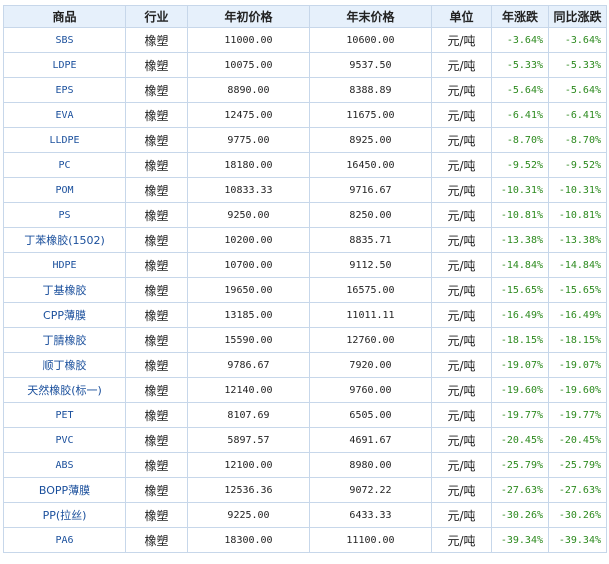 The height and width of the screenshot is (564, 609). Describe the element at coordinates (64, 490) in the screenshot. I see `commodity-link: BOPP薄膜` at that location.